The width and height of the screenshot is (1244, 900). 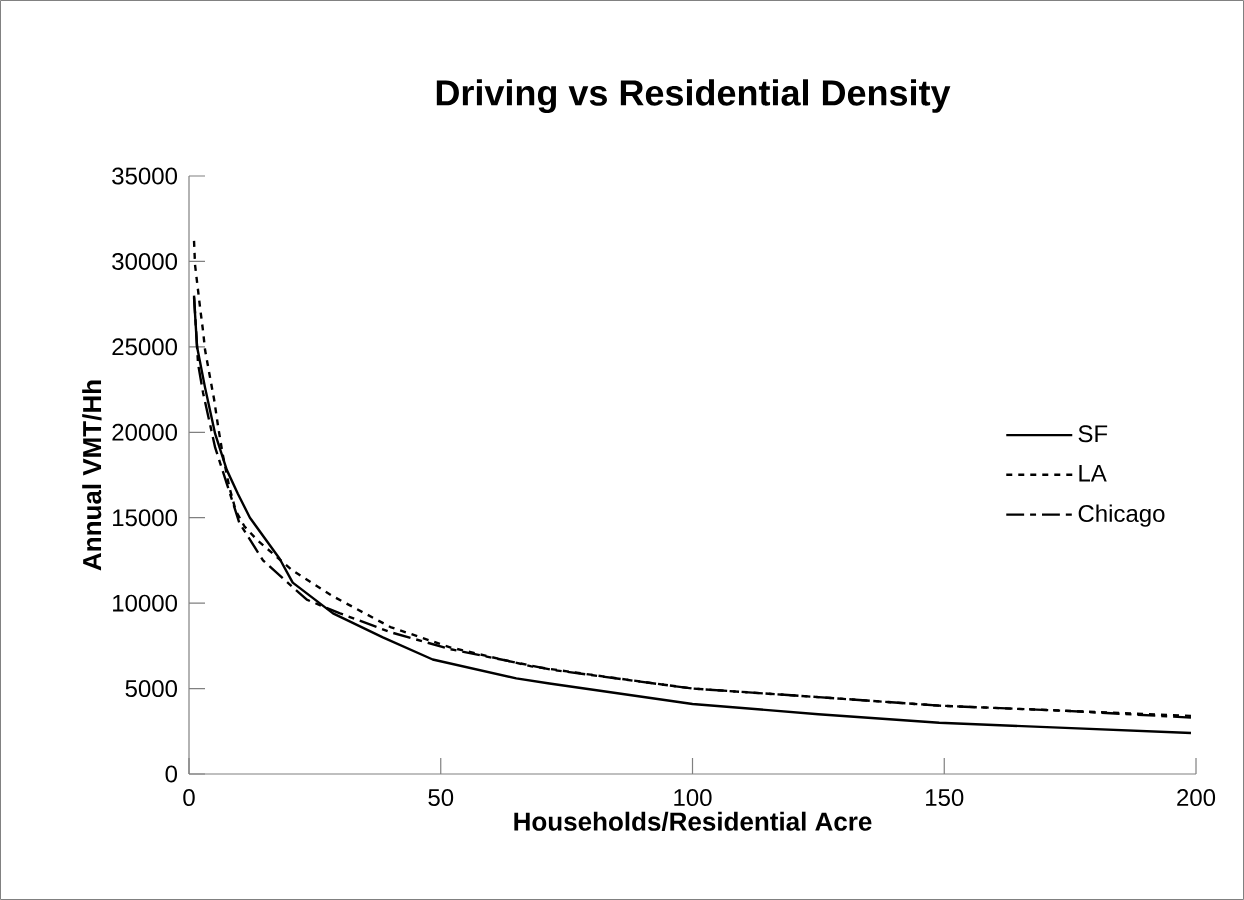 I want to click on y-tick-label: 0, so click(x=171, y=774).